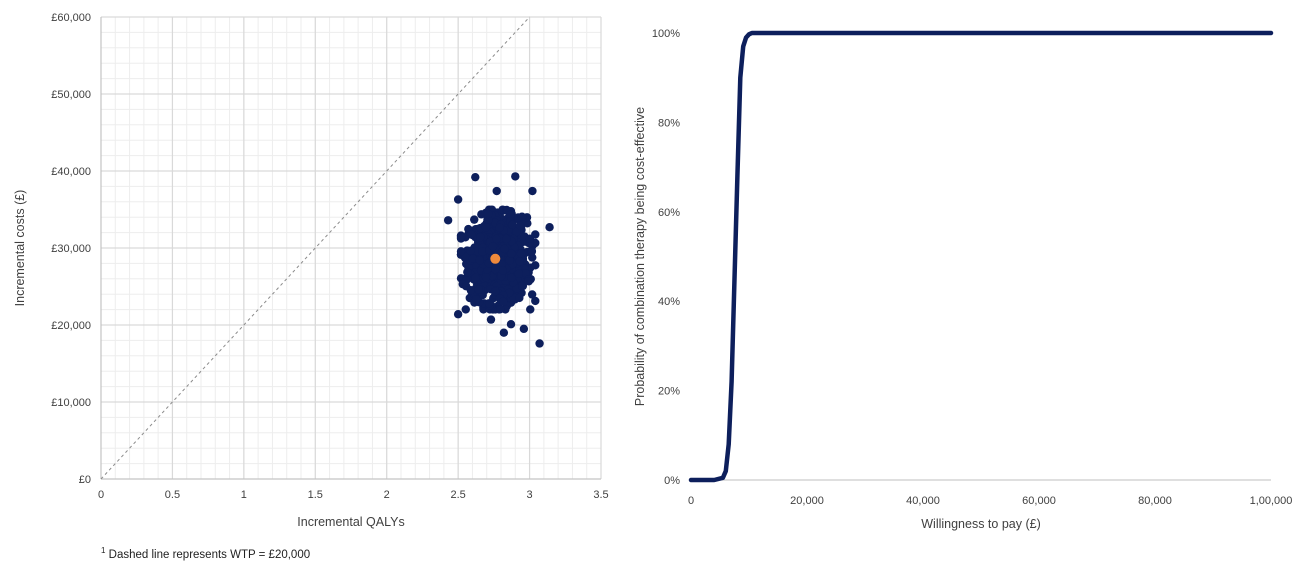 This screenshot has width=1307, height=570. Describe the element at coordinates (71, 172) in the screenshot. I see `y-tick-label: £40,000` at that location.